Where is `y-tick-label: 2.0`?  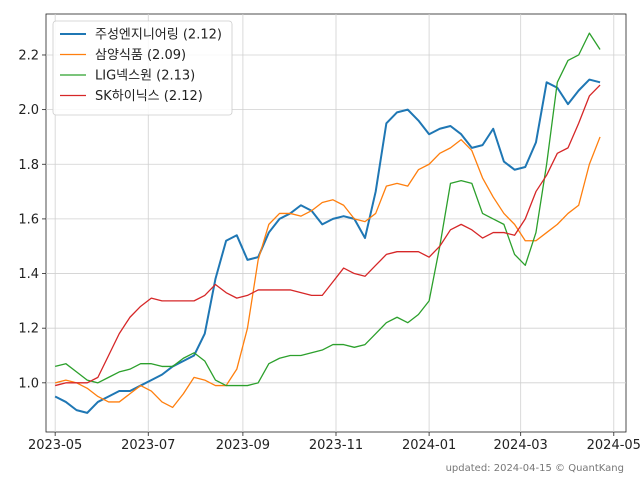 y-tick-label: 2.0 is located at coordinates (28, 110).